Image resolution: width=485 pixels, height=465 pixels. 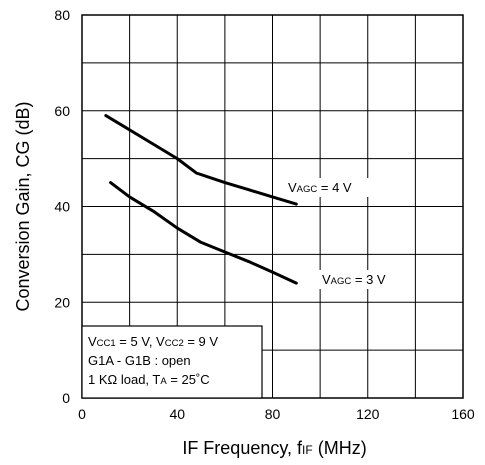 What do you see at coordinates (62, 207) in the screenshot?
I see `y-tick-label: 40` at bounding box center [62, 207].